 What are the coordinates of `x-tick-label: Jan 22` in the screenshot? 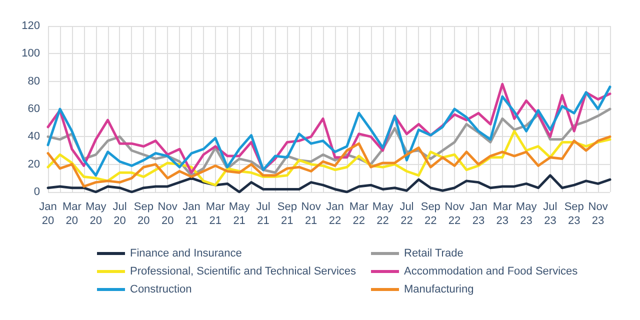 It's located at (335, 214).